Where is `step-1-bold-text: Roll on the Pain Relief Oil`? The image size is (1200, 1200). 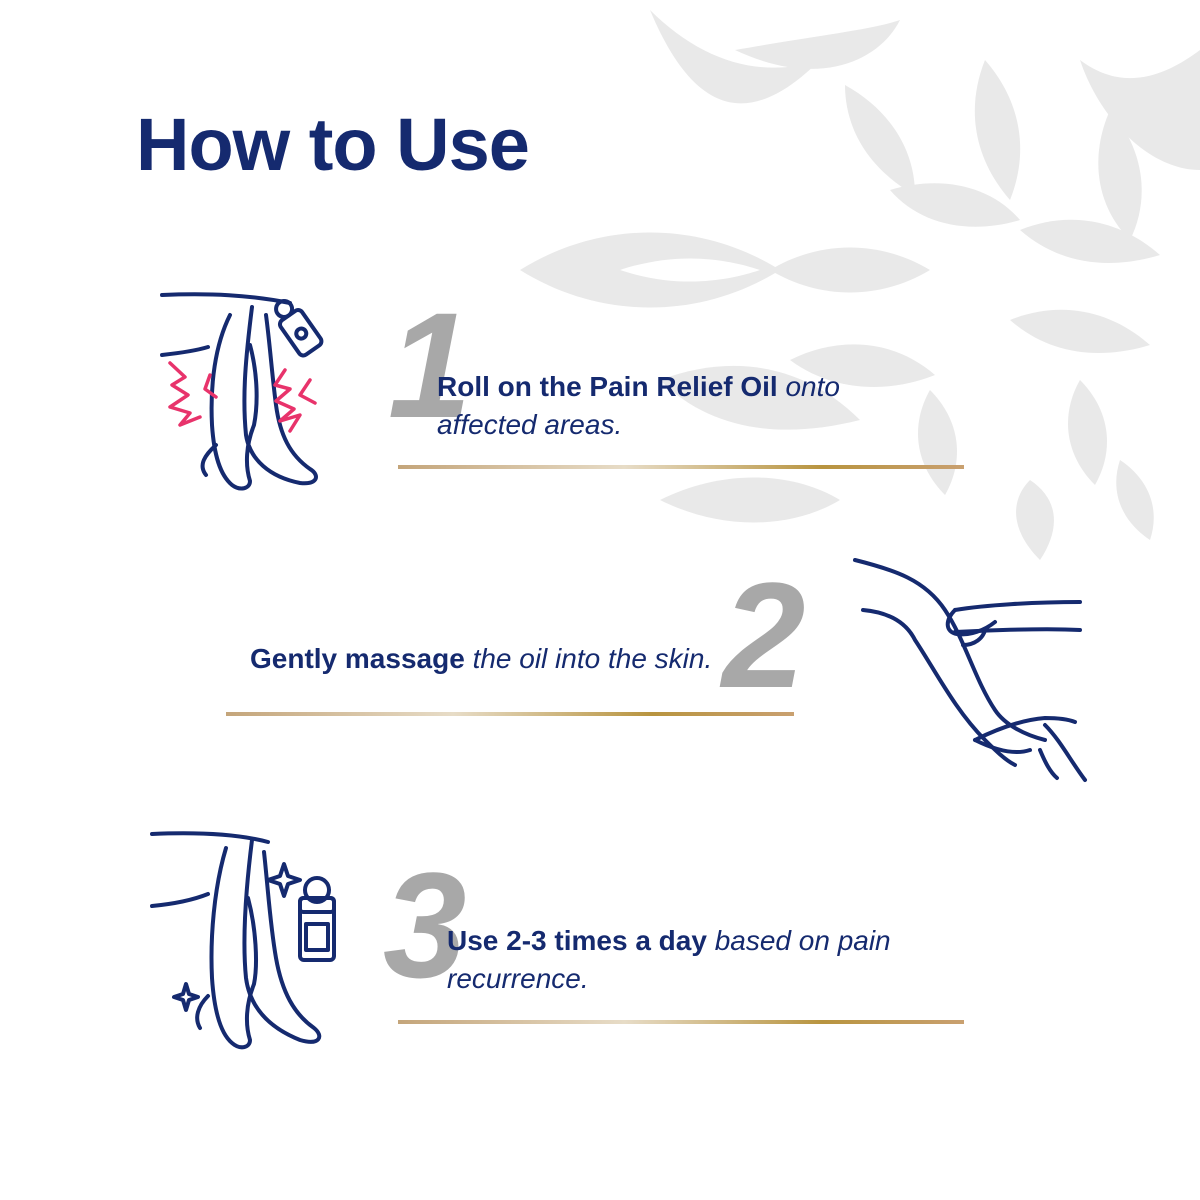 step-1-bold-text: Roll on the Pain Relief Oil is located at coordinates (607, 386).